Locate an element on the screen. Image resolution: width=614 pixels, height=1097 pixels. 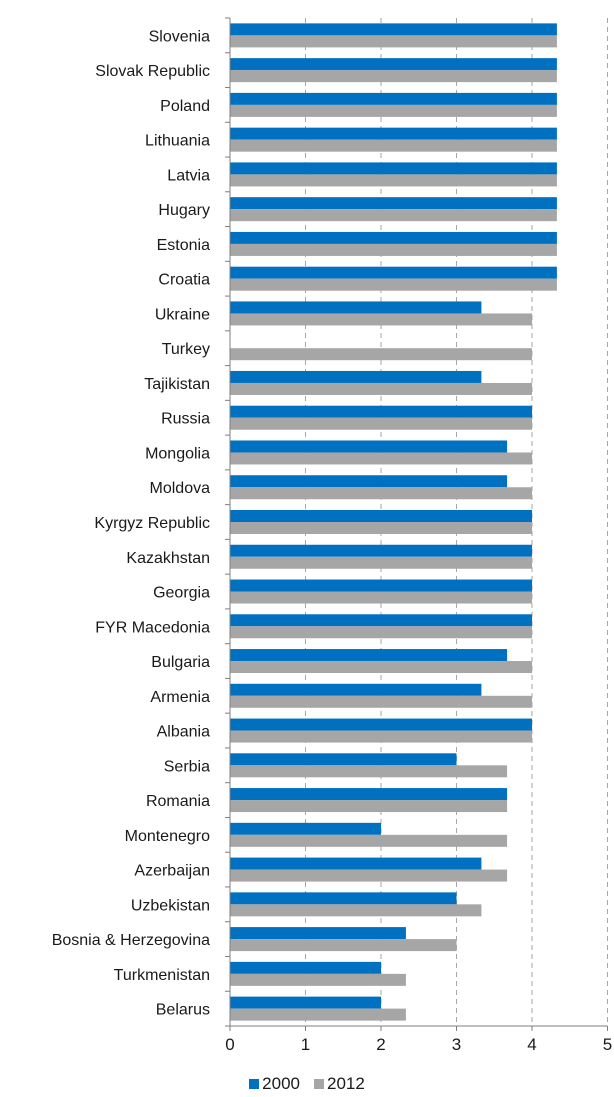
x-tick-label: 1 is located at coordinates (305, 1044).